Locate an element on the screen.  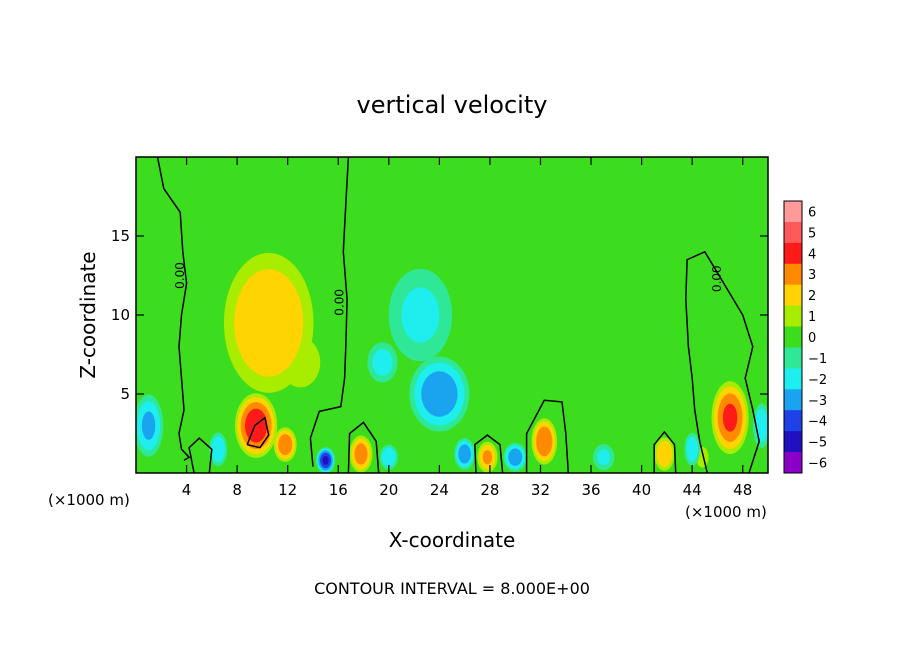
x-tick-label: 24 is located at coordinates (439, 490).